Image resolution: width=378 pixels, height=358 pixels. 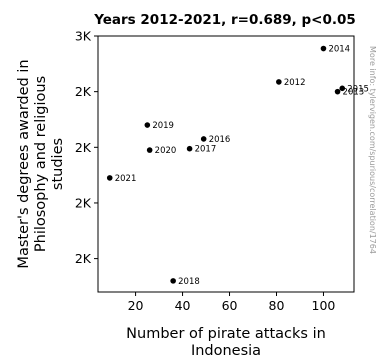 What do you see at coordinates (295, 83) in the screenshot?
I see `point-label: 2012` at bounding box center [295, 83].